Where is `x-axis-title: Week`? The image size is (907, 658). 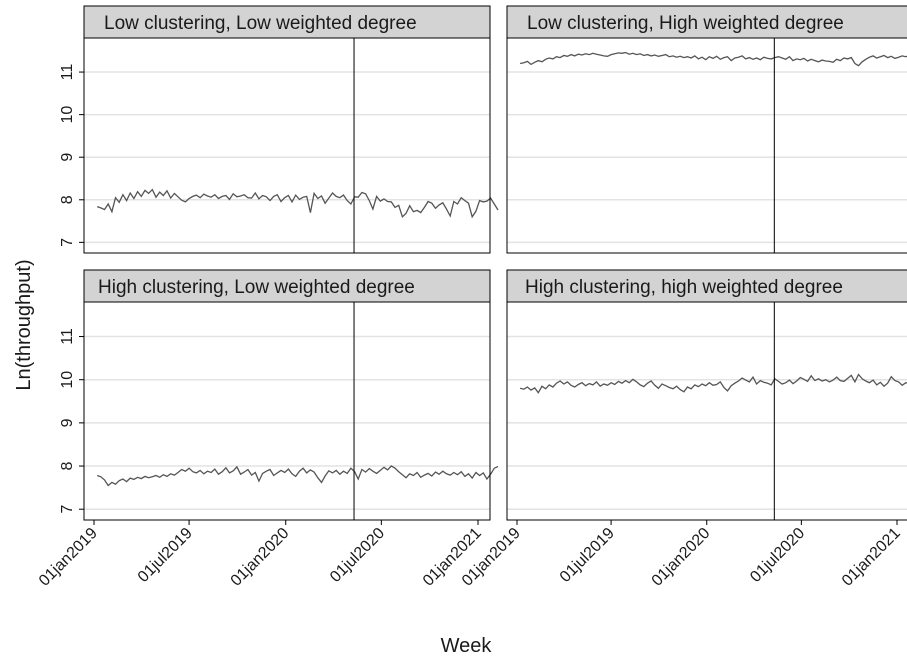 x-axis-title: Week is located at coordinates (467, 646).